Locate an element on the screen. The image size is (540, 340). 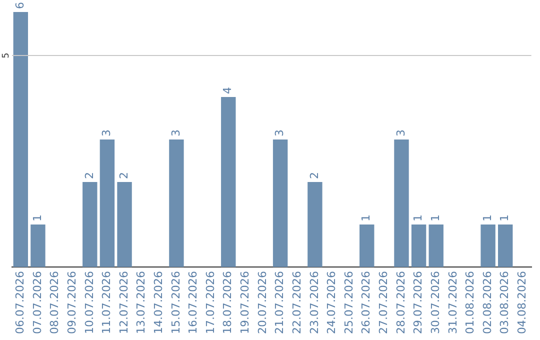
x-tick-label: 19.07.2026 is located at coordinates (245, 302).